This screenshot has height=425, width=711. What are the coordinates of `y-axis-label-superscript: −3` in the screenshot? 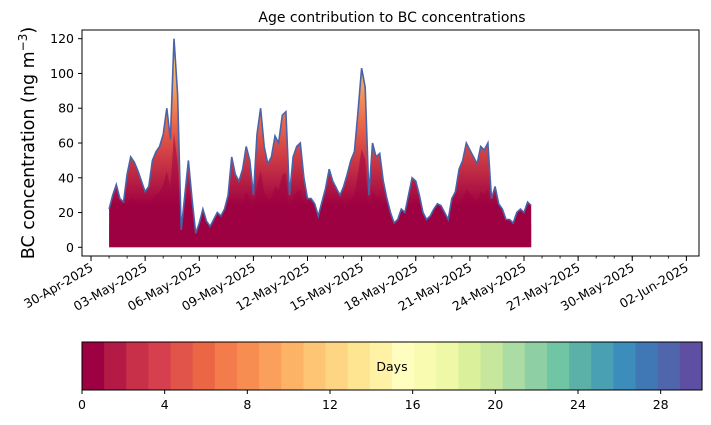 It's located at (23, 43).